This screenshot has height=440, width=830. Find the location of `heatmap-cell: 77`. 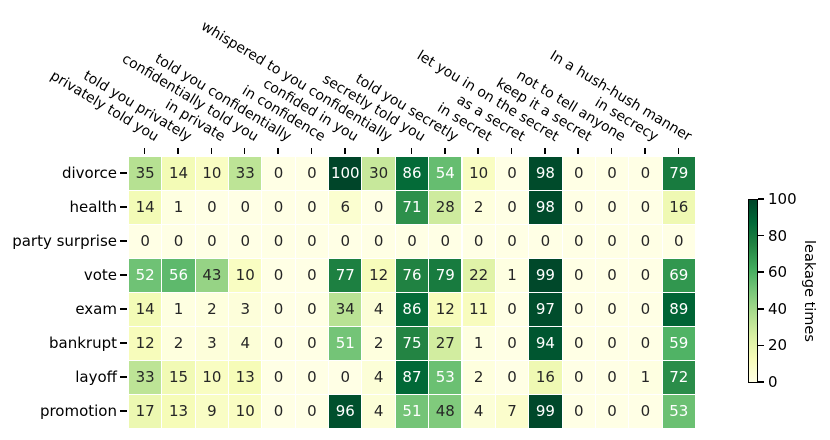

heatmap-cell: 77 is located at coordinates (345, 275).